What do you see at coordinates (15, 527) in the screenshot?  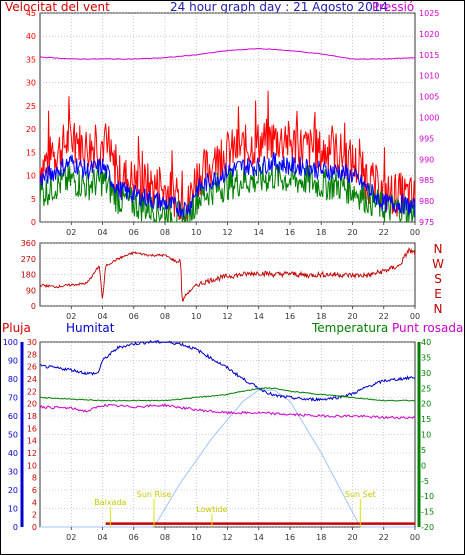 I see `ytick-humitat-0: 0` at bounding box center [15, 527].